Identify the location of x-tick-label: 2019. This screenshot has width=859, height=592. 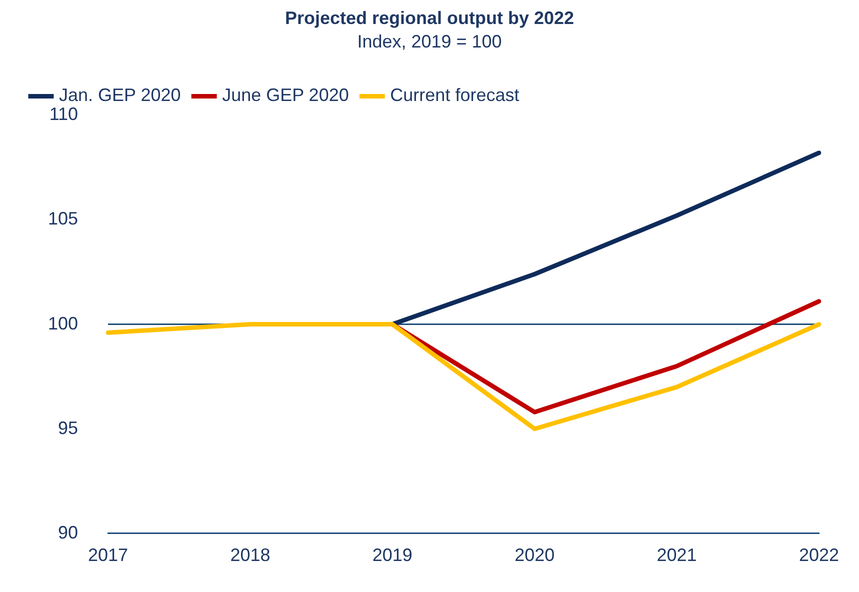
(392, 555).